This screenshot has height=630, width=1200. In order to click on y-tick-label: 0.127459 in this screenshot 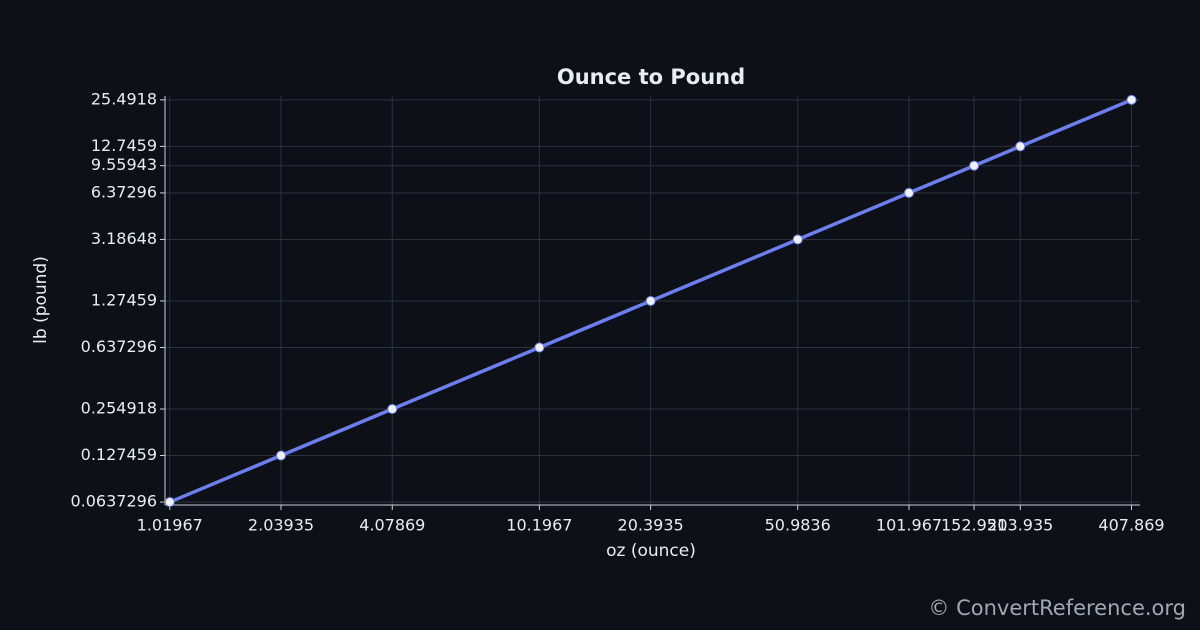, I will do `click(119, 454)`.